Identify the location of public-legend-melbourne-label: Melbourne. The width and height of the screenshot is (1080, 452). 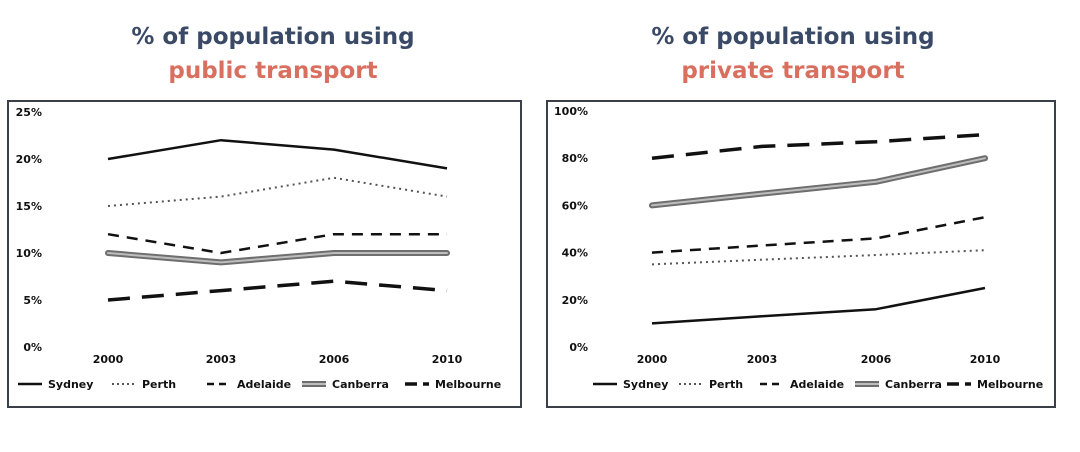
(468, 384).